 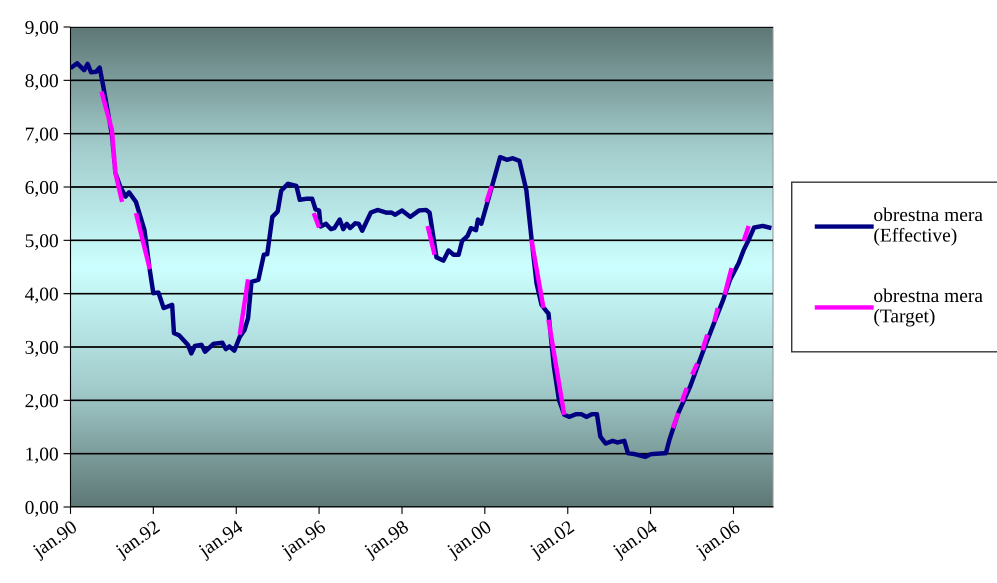 I want to click on y-tick-label: 6,00, so click(x=42, y=188).